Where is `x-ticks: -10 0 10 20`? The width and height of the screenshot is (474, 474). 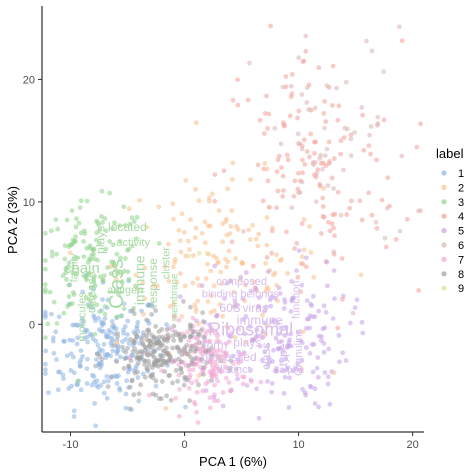 x-ticks: -10 0 10 20 is located at coordinates (241, 441).